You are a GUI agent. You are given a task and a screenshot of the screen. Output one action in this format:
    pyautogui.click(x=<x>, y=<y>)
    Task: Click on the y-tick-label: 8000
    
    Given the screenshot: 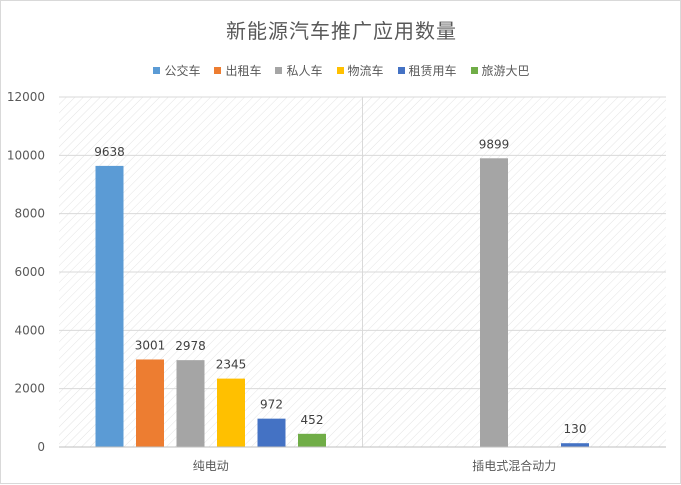 What is the action you would take?
    pyautogui.click(x=29, y=214)
    